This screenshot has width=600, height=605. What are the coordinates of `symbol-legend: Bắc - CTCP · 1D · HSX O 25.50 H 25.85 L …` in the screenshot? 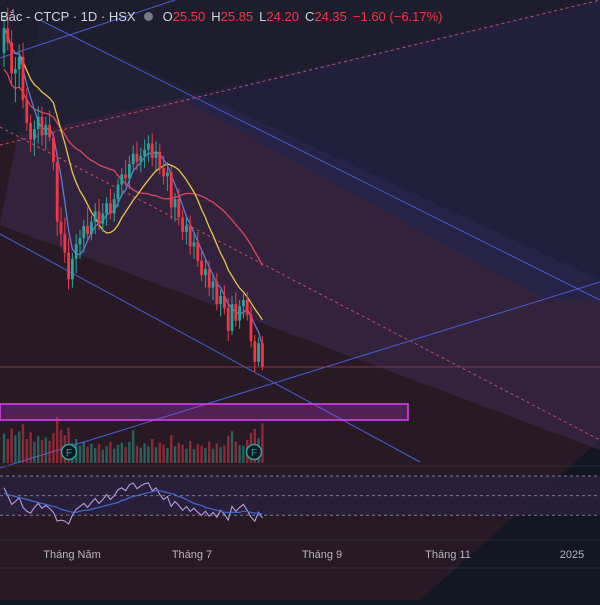 It's located at (221, 16).